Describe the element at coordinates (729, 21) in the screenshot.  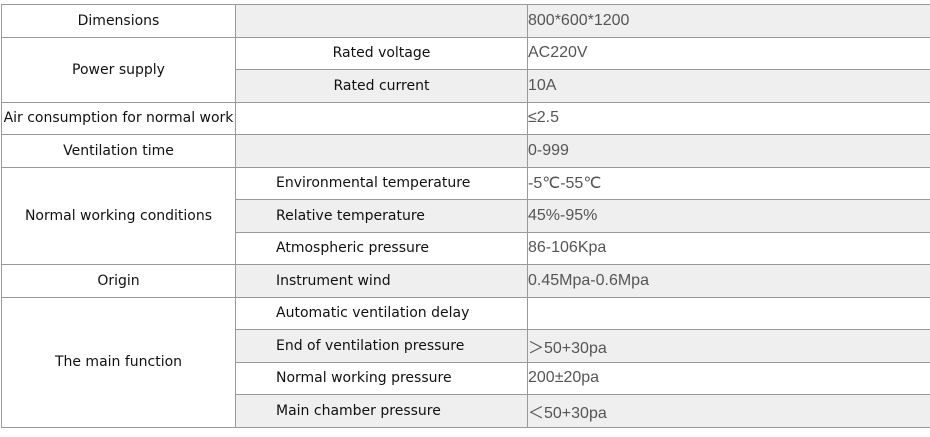
I see `row-value-dimensions: 800*600*1200` at that location.